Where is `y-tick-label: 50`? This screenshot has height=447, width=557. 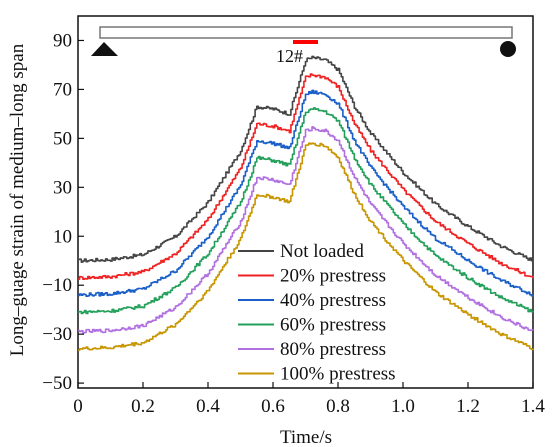 y-tick-label: 50 is located at coordinates (62, 138).